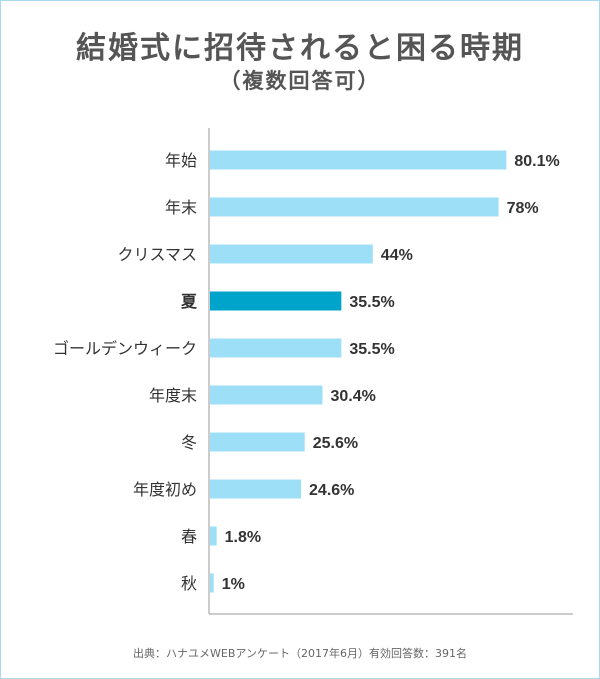  Describe the element at coordinates (352, 396) in the screenshot. I see `value-label-5: 30.4%` at that location.